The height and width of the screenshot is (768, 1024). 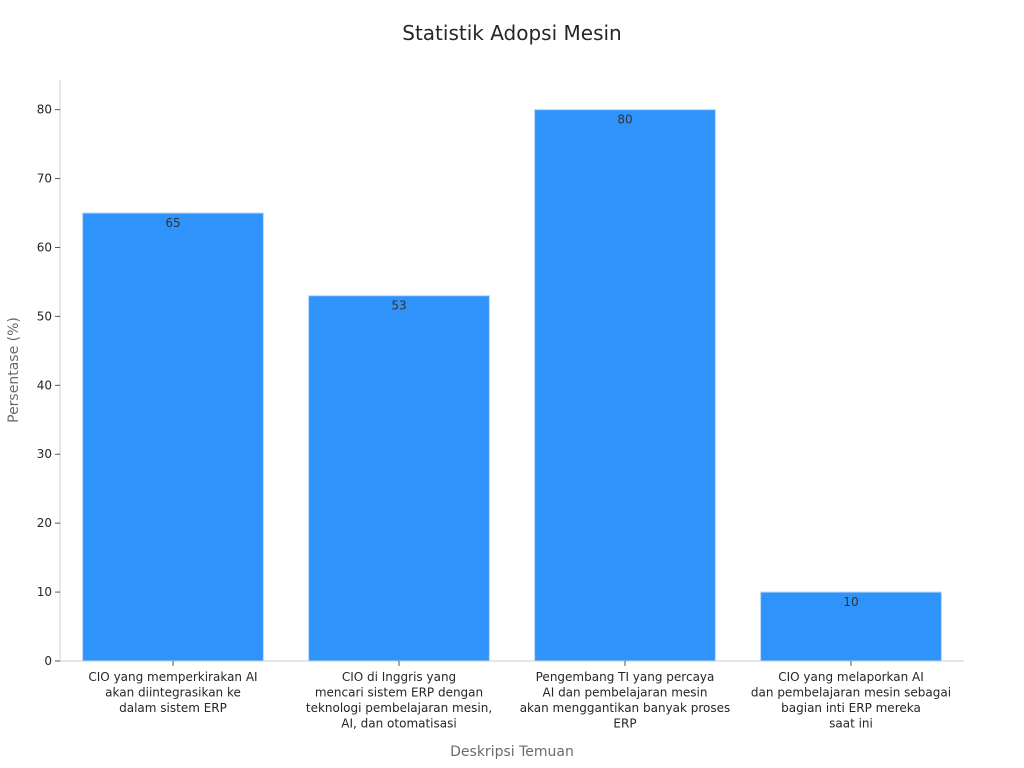 I want to click on y-tick-label: 30, so click(x=44, y=454).